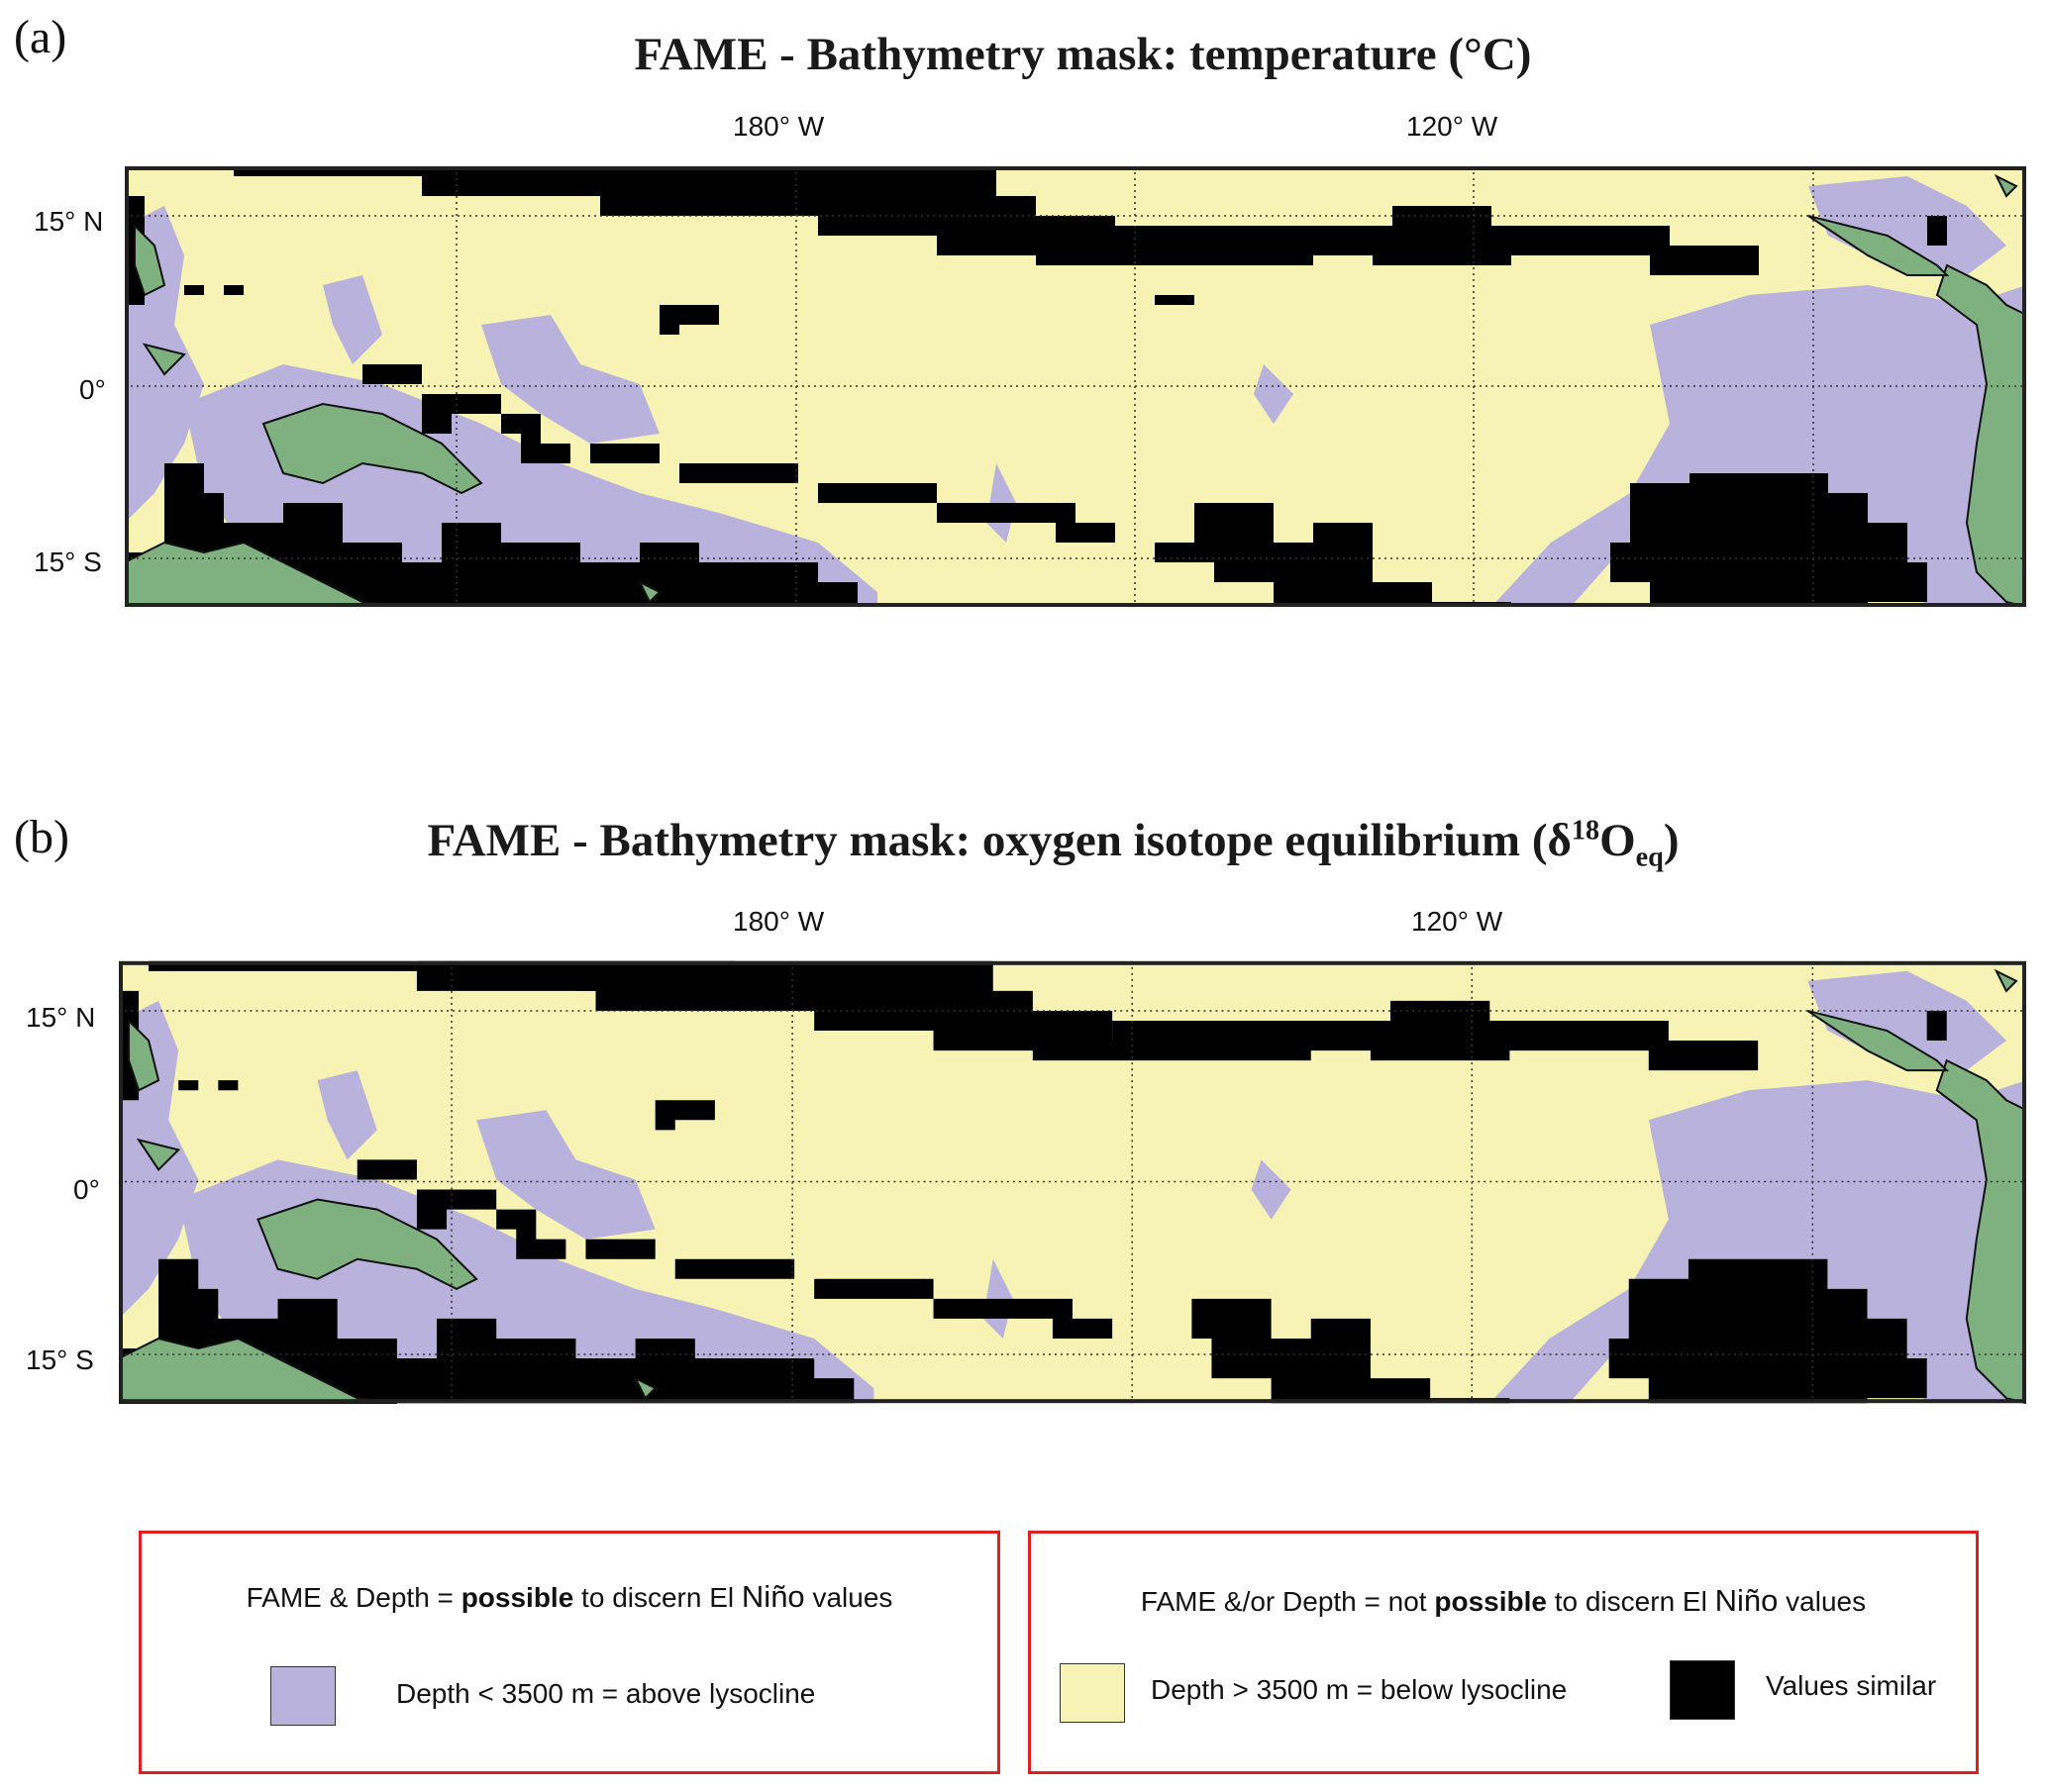 The width and height of the screenshot is (2047, 1792). I want to click on panel-b-title-sup: 18, so click(1586, 830).